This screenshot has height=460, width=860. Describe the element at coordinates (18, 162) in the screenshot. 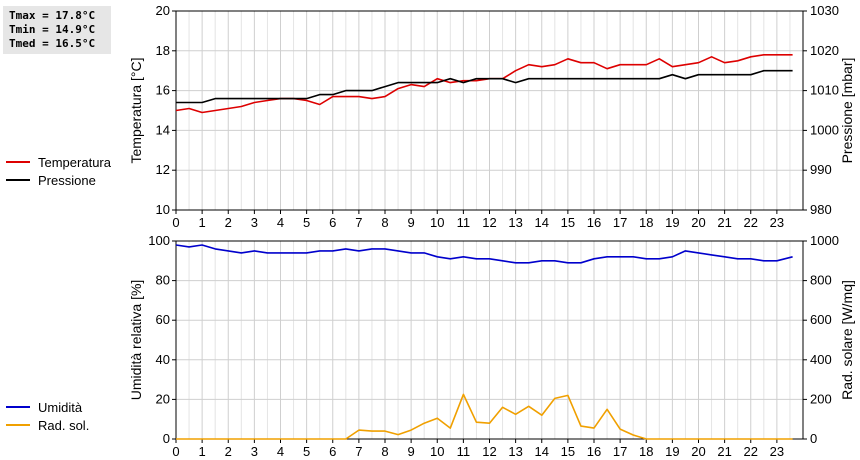

I see `legend-swatch-temperatura` at that location.